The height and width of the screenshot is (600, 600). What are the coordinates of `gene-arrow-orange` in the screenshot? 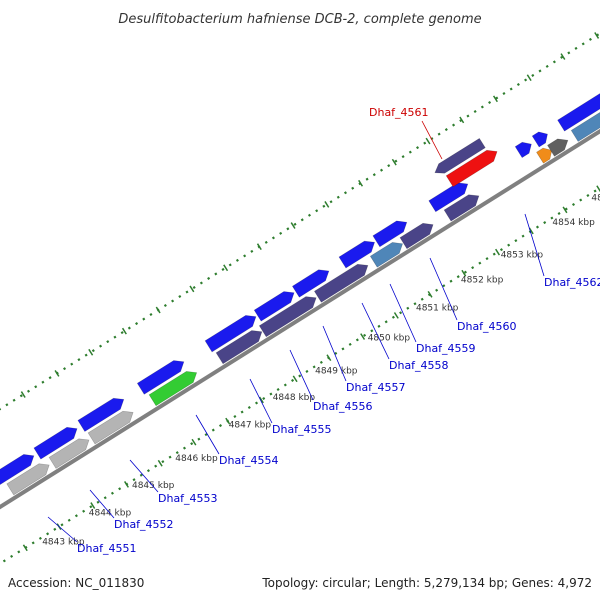 It's located at (544, 155).